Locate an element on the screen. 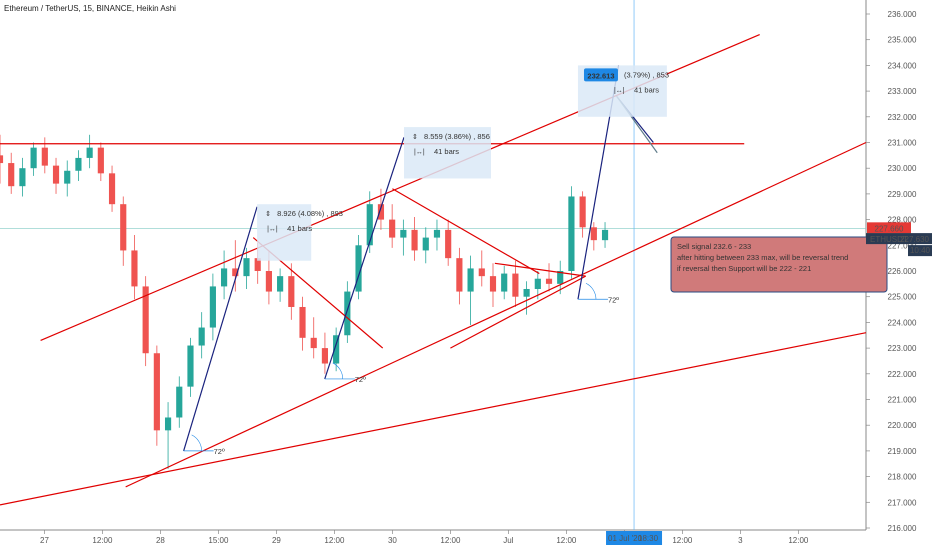 The width and height of the screenshot is (932, 550). trend-line is located at coordinates (540, 269).